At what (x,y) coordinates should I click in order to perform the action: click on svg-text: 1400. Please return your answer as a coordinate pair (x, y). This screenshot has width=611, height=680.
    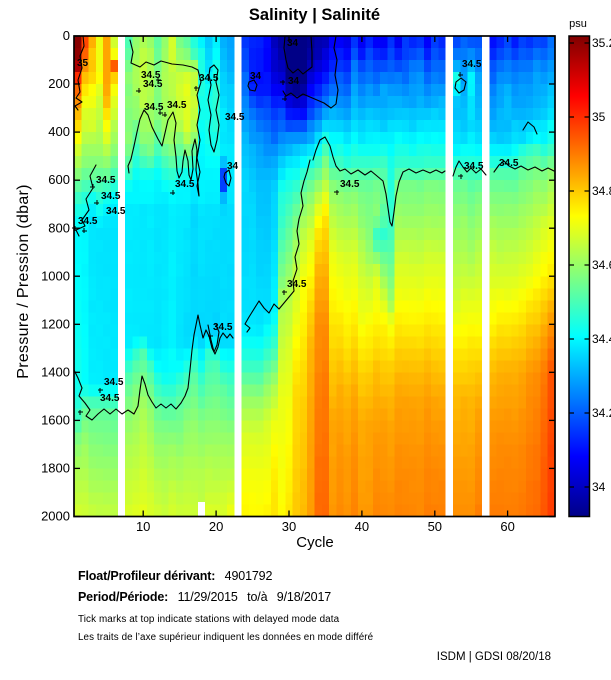
    Looking at the image, I should click on (55, 371).